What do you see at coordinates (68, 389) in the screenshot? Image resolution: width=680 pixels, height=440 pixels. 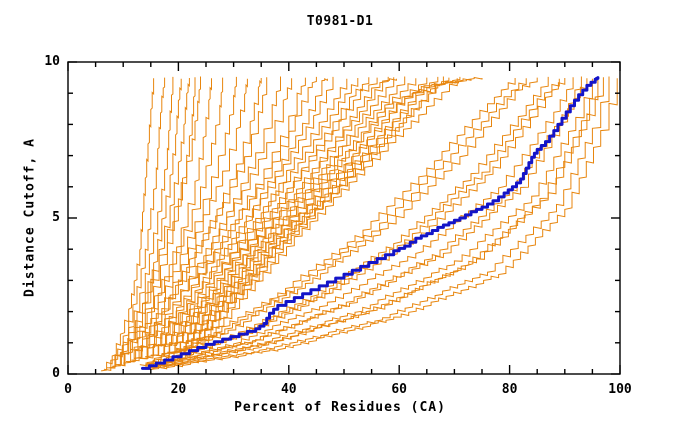 I see `x-tick-label: 0` at bounding box center [68, 389].